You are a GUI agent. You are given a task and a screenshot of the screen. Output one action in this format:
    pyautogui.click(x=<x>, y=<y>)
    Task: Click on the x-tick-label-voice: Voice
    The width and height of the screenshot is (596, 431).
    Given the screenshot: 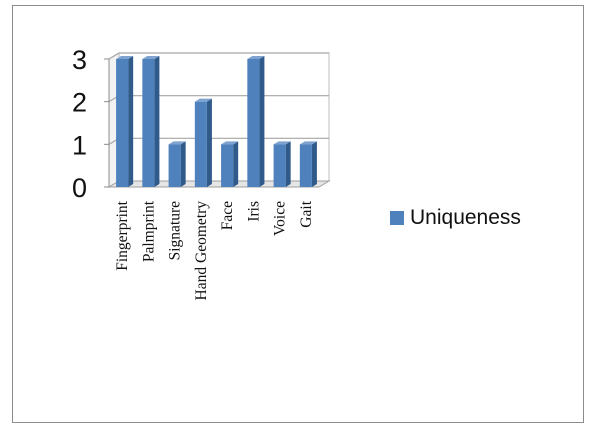 What is the action you would take?
    pyautogui.click(x=280, y=218)
    